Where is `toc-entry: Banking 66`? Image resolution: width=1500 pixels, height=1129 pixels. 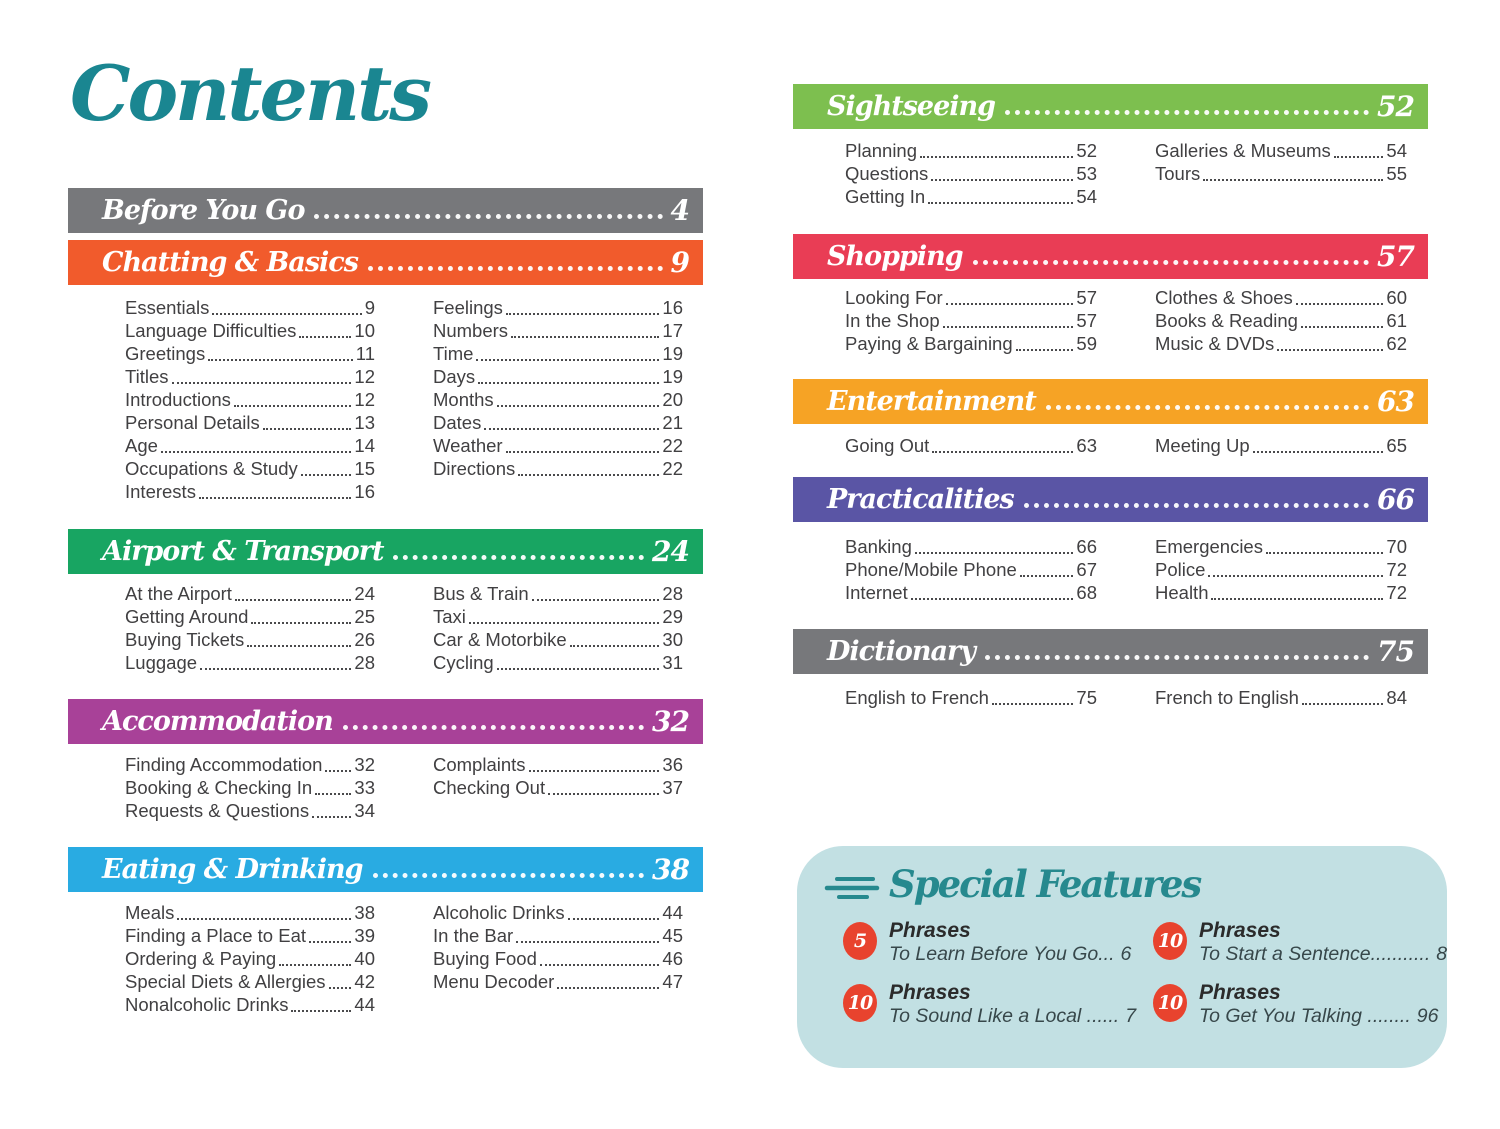
toc-entry: Banking 66 is located at coordinates (971, 546).